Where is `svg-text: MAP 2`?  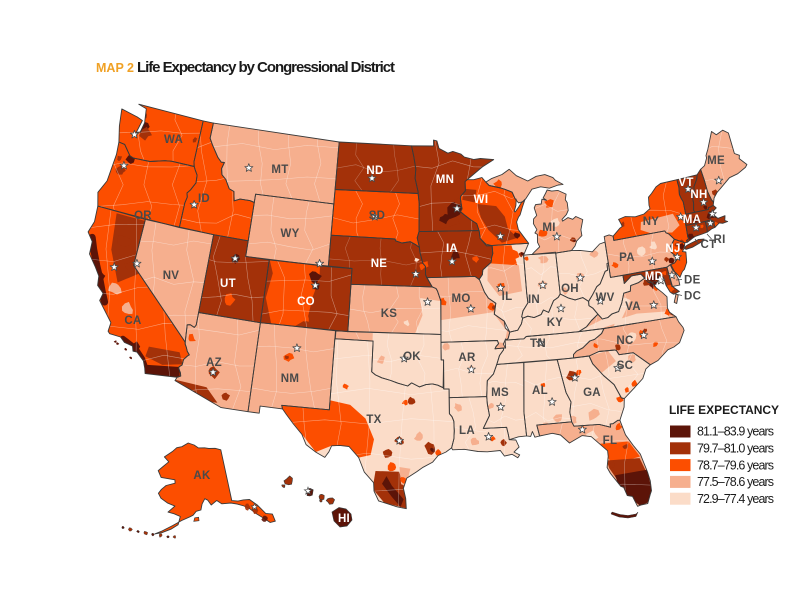
svg-text: MAP 2 is located at coordinates (115, 68).